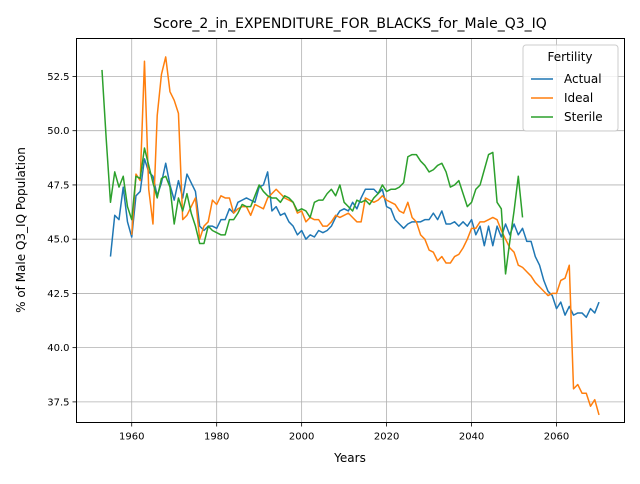 The width and height of the screenshot is (640, 484). I want to click on y-tick-label: 40.0, so click(58, 348).